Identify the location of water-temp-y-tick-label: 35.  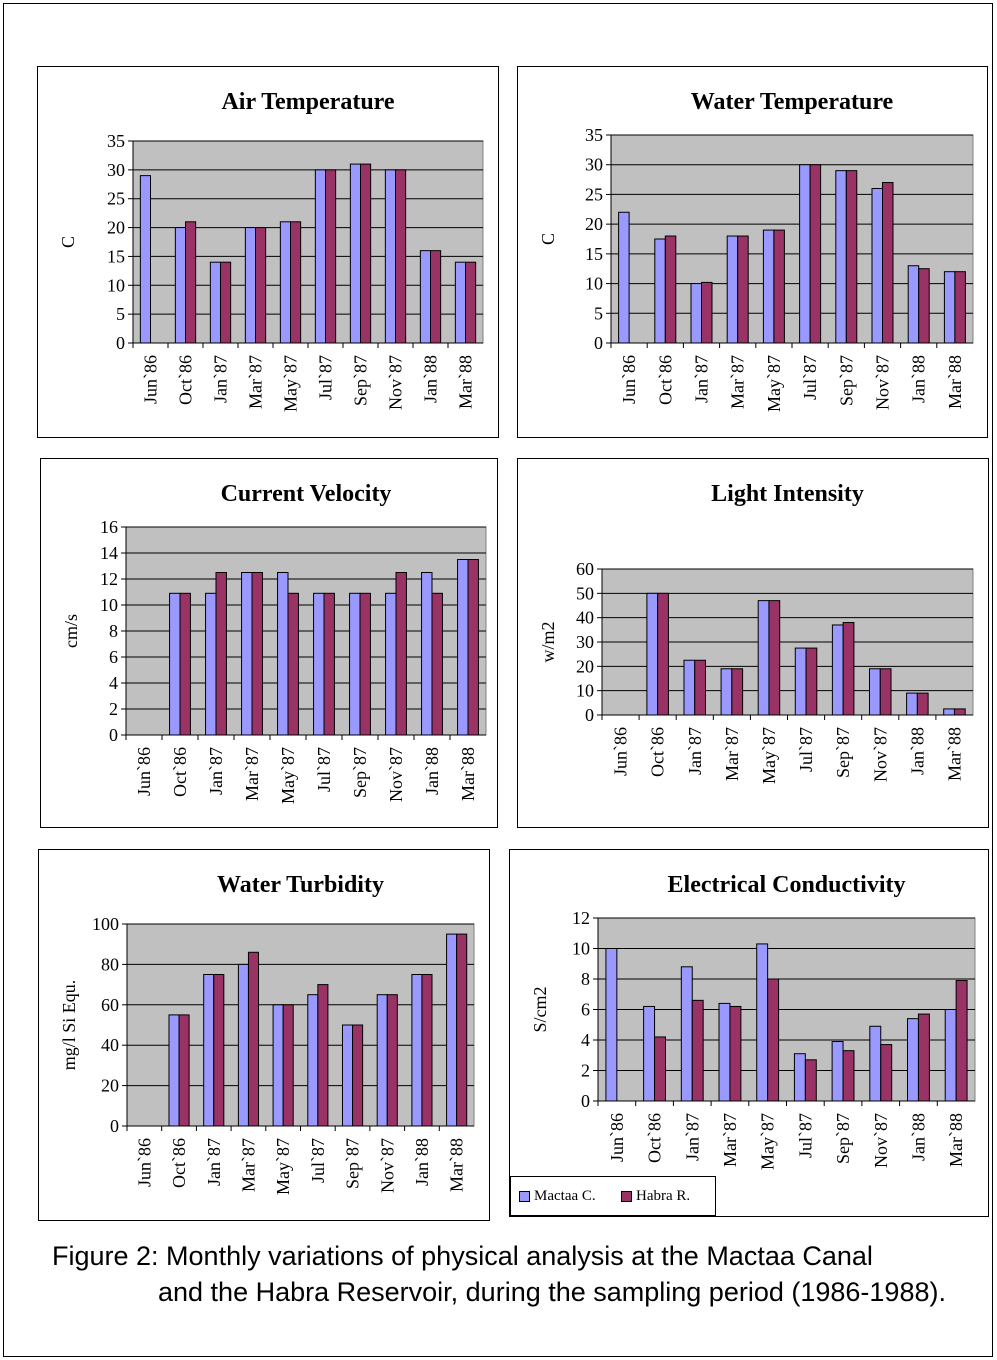
(594, 135).